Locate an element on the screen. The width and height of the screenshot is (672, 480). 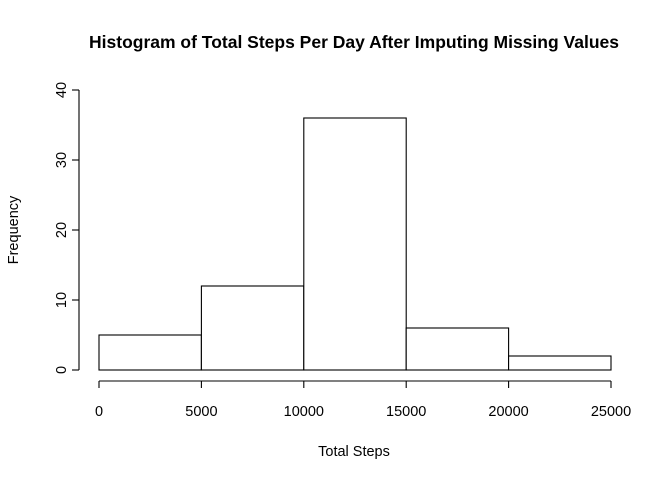
x-tick-label: 10000 is located at coordinates (304, 412).